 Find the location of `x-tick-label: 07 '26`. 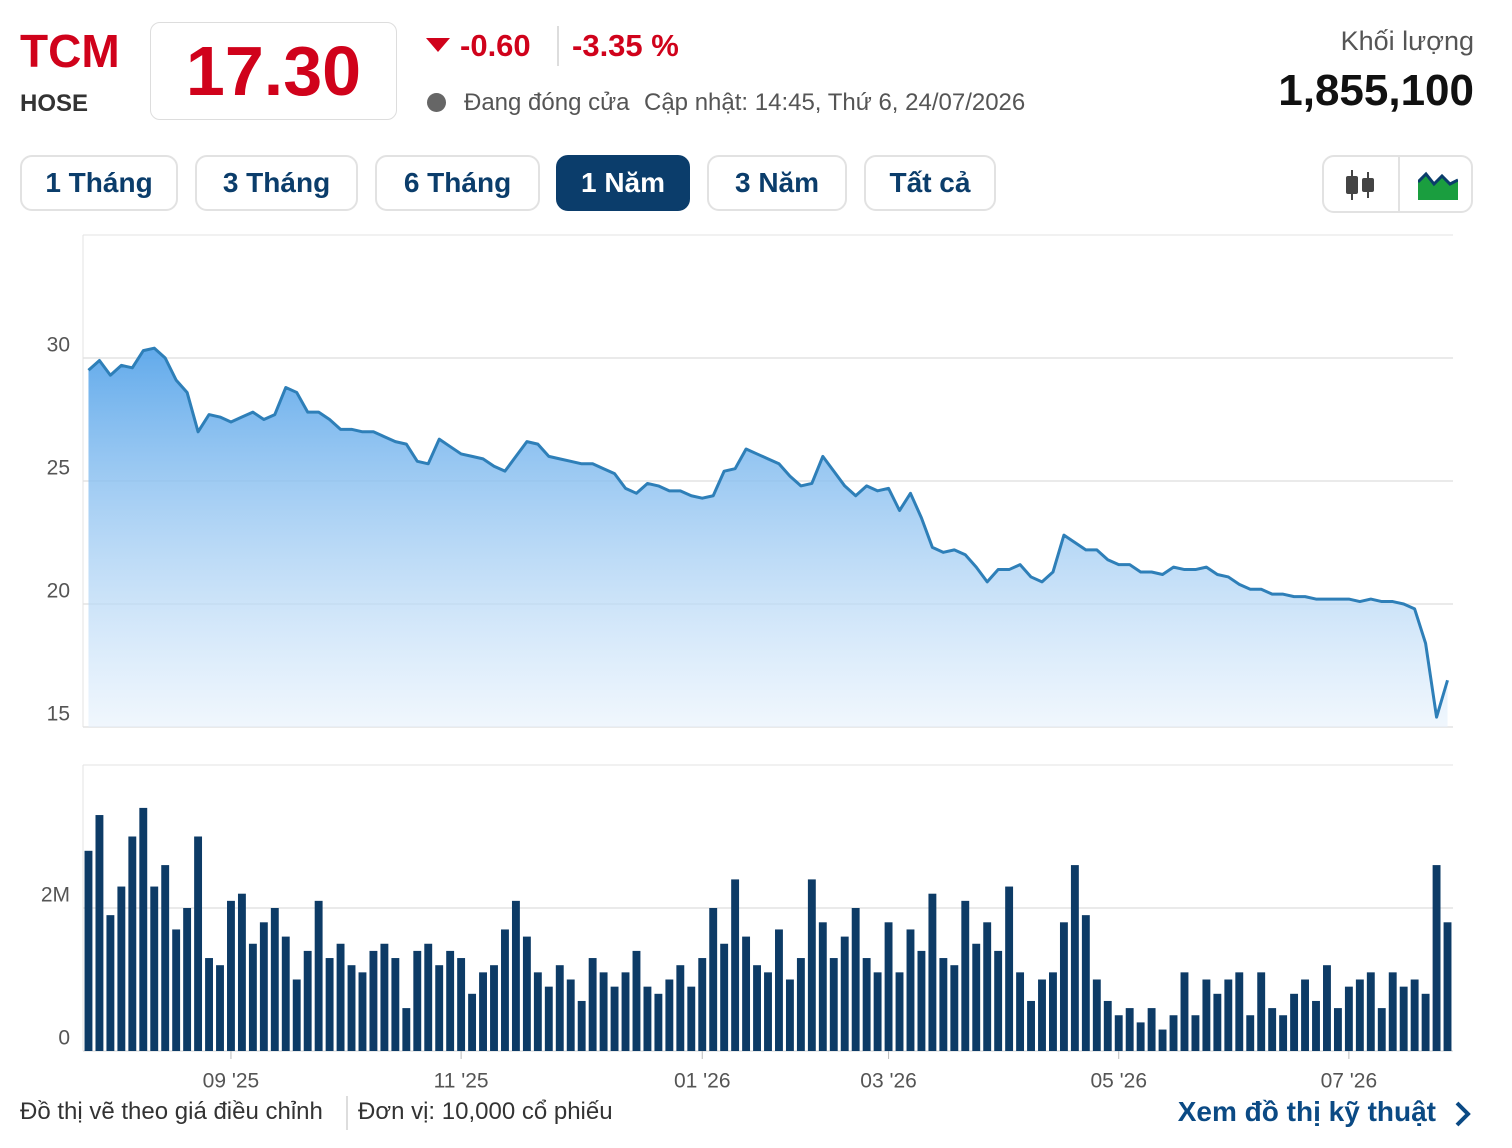

x-tick-label: 07 '26 is located at coordinates (1349, 1081).